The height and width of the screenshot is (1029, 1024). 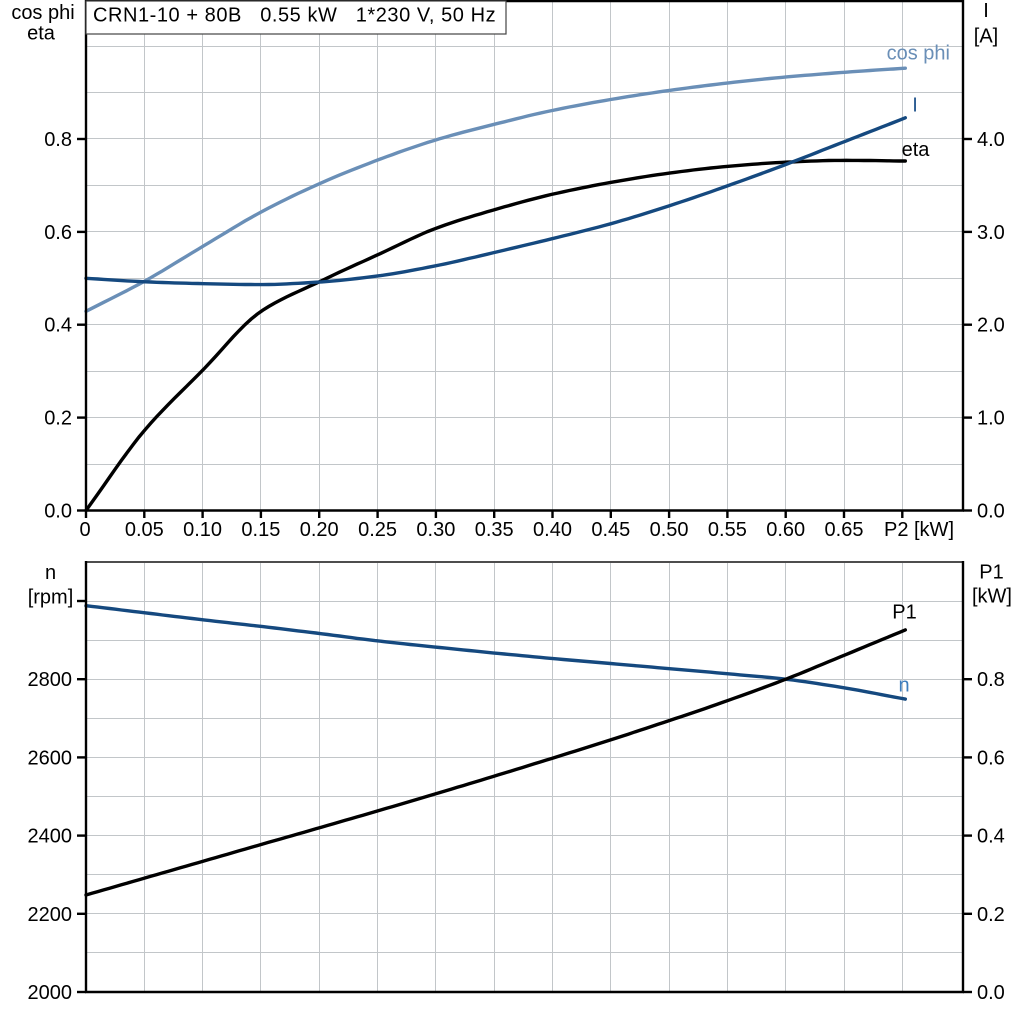 I want to click on svg-text:CRN1-10 + 80B 0.55 kW 1*23: CRN1-10 + 80B 0.55 kW 1*230 V, 50 Hz, so click(x=294, y=16).